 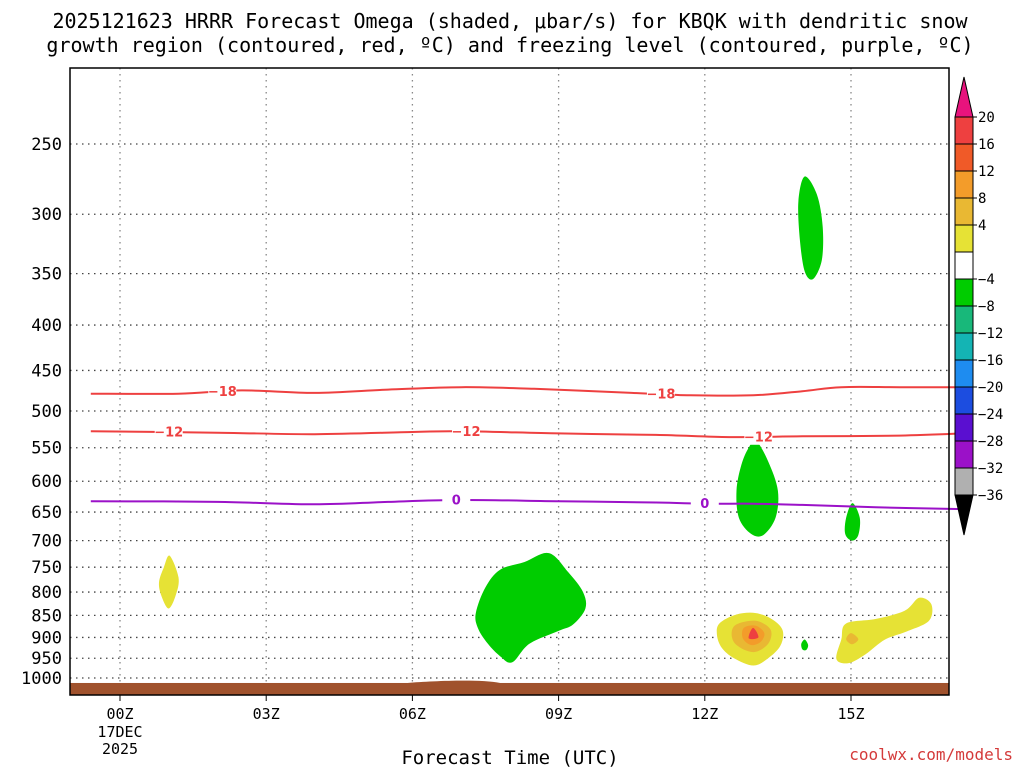 What do you see at coordinates (990, 388) in the screenshot?
I see `colorbar-tick-label: −20` at bounding box center [990, 388].